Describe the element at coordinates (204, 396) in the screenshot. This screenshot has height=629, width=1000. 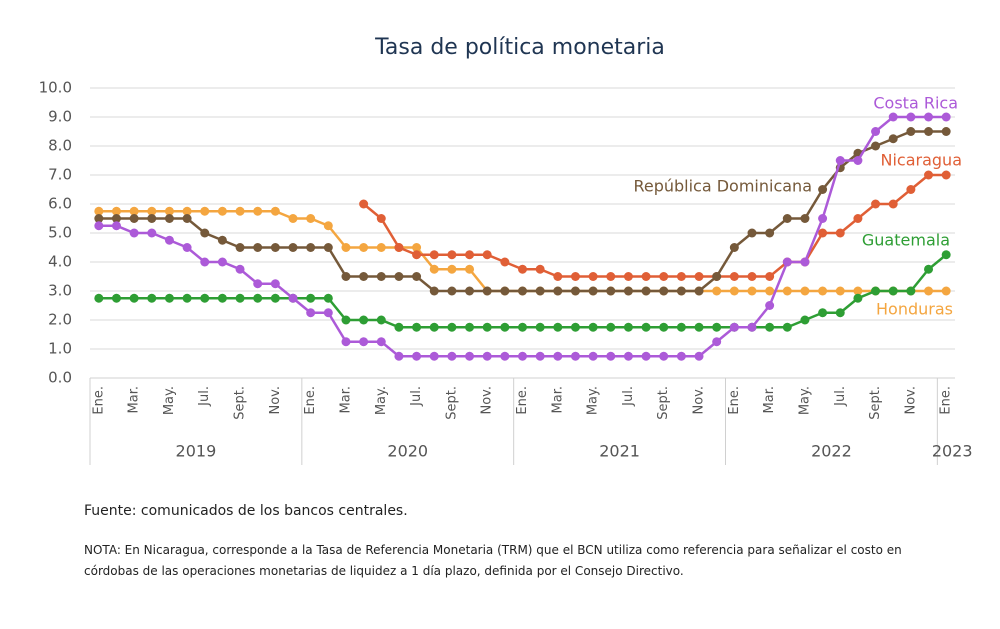
I see `x-tick-label: Jul.` at that location.